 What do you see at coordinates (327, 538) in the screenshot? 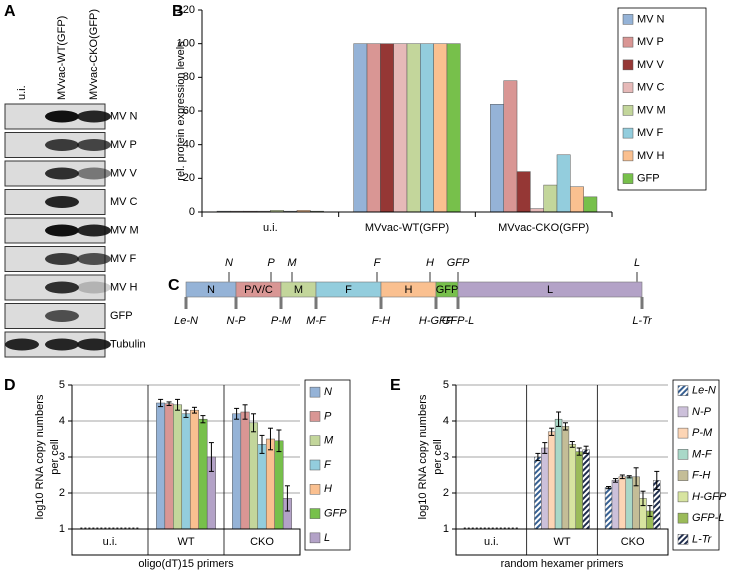
I see `legend-label: L` at bounding box center [327, 538].